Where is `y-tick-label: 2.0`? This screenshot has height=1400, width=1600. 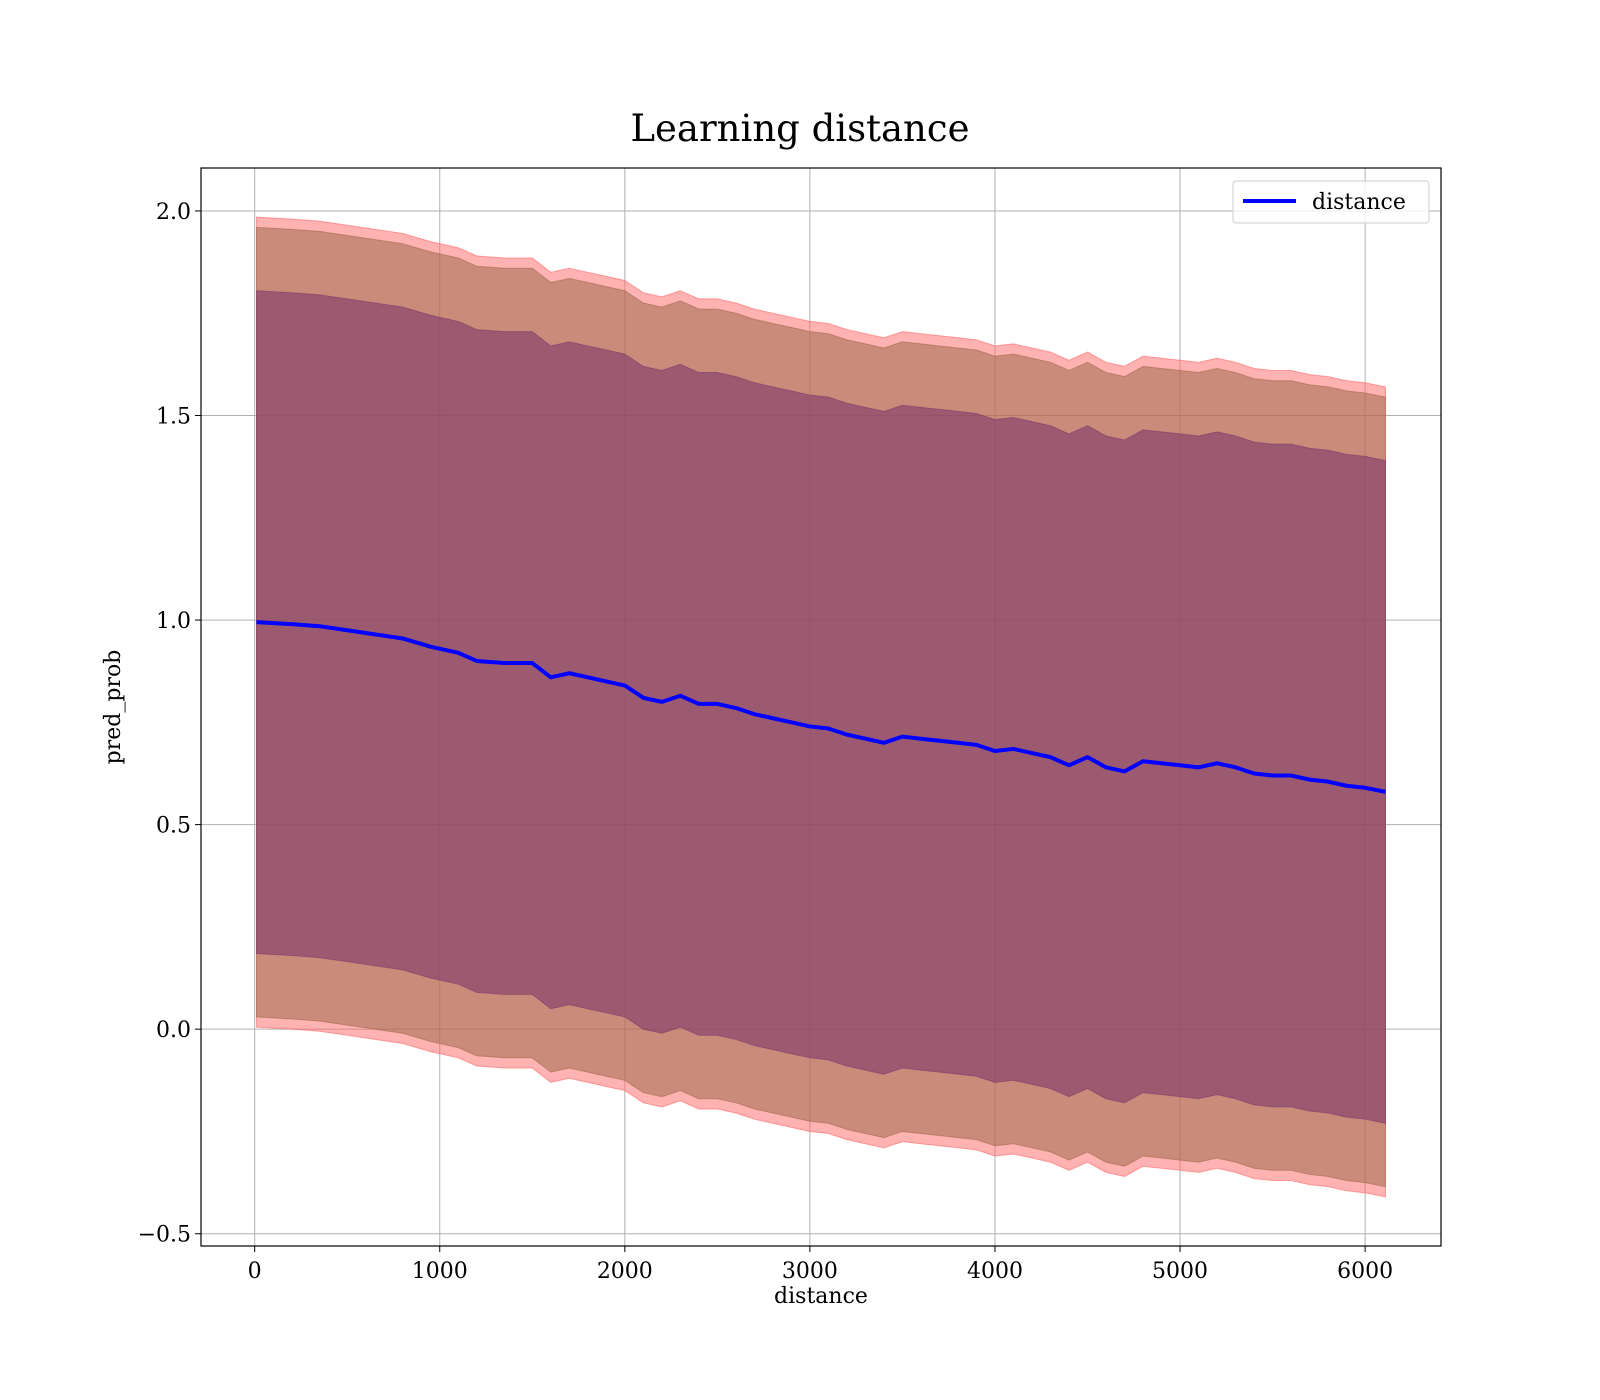 y-tick-label: 2.0 is located at coordinates (173, 212).